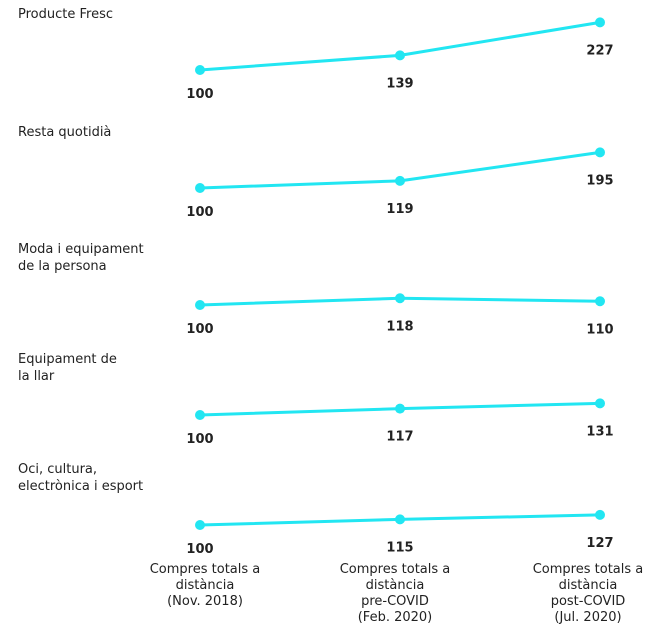 The height and width of the screenshot is (631, 654). Describe the element at coordinates (599, 180) in the screenshot. I see `data-label: 195` at that location.